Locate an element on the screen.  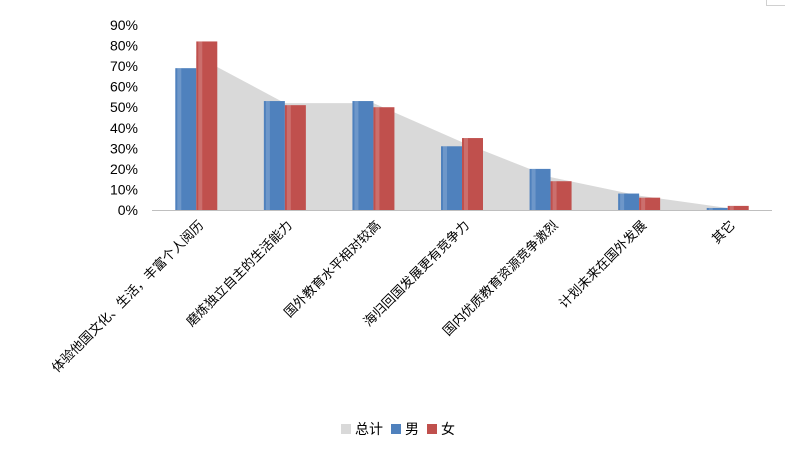
bar-female-0-shine is located at coordinates (200, 125).